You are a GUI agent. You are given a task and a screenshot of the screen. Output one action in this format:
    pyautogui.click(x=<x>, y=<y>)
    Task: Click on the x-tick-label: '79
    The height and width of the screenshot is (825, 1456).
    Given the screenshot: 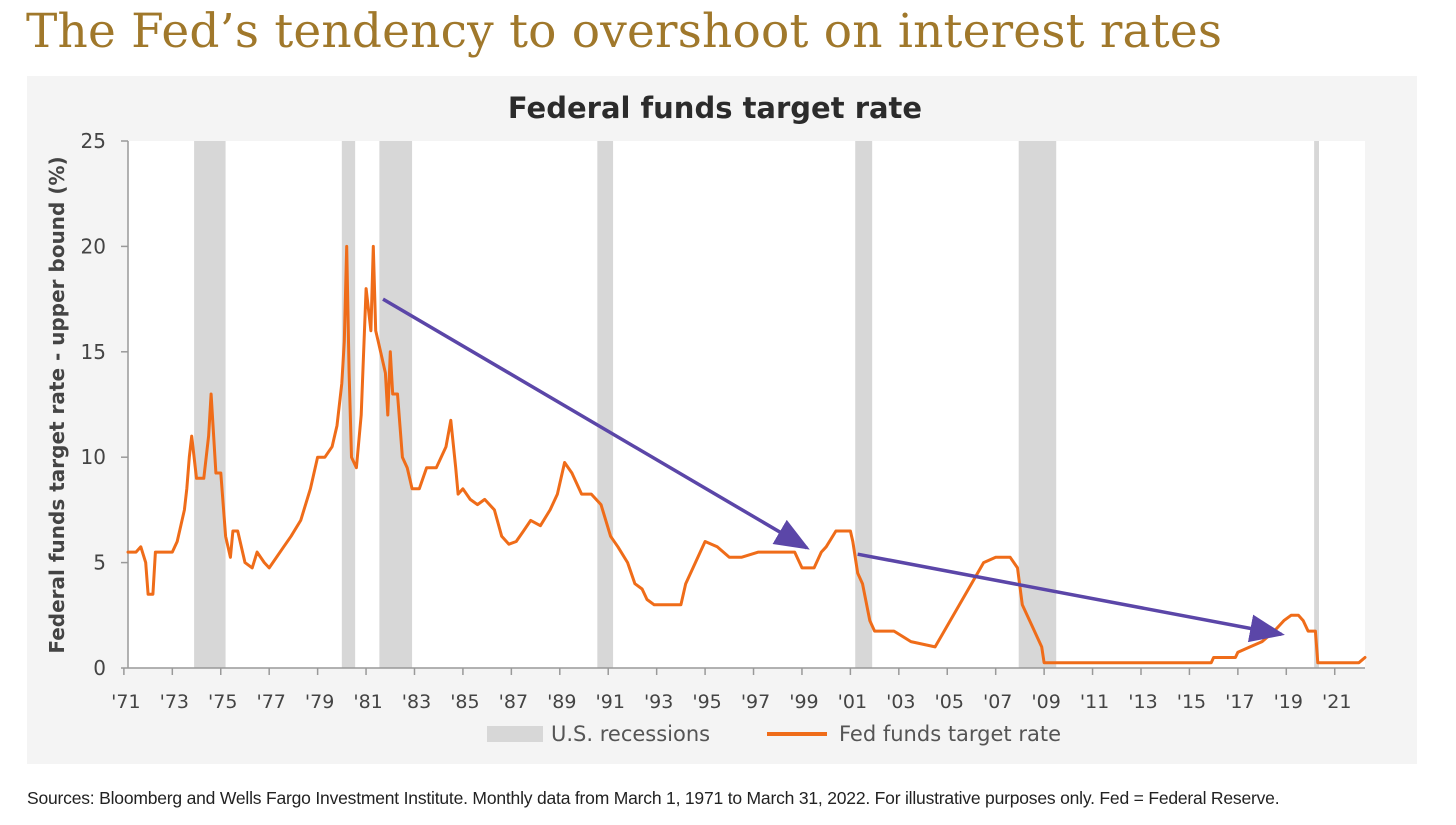 What is the action you would take?
    pyautogui.click(x=319, y=702)
    